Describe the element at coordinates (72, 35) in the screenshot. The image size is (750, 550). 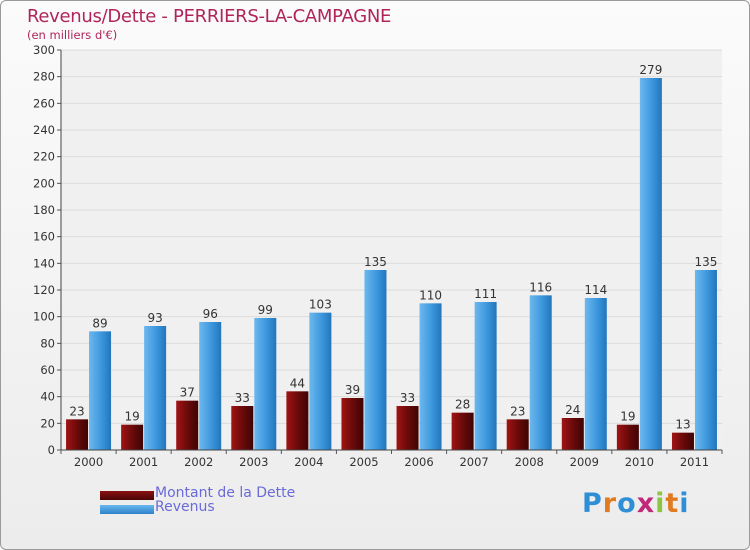
I see `chart-subtitle: (en milliers d'€)` at that location.